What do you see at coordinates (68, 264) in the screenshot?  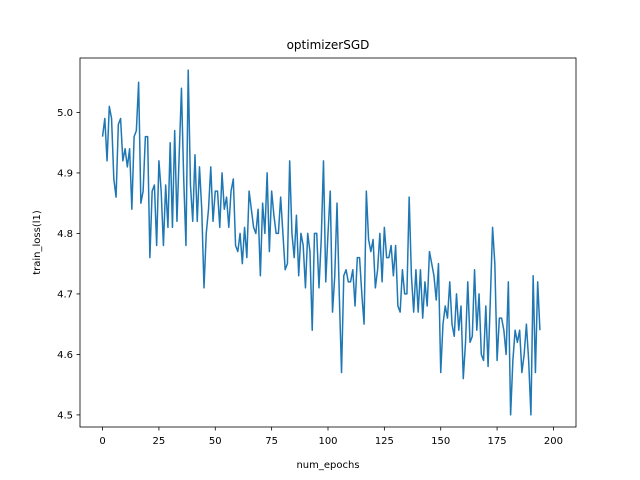 I see `y-axis: 4.5 4.6 4.7 4.8 4.9 5.0` at bounding box center [68, 264].